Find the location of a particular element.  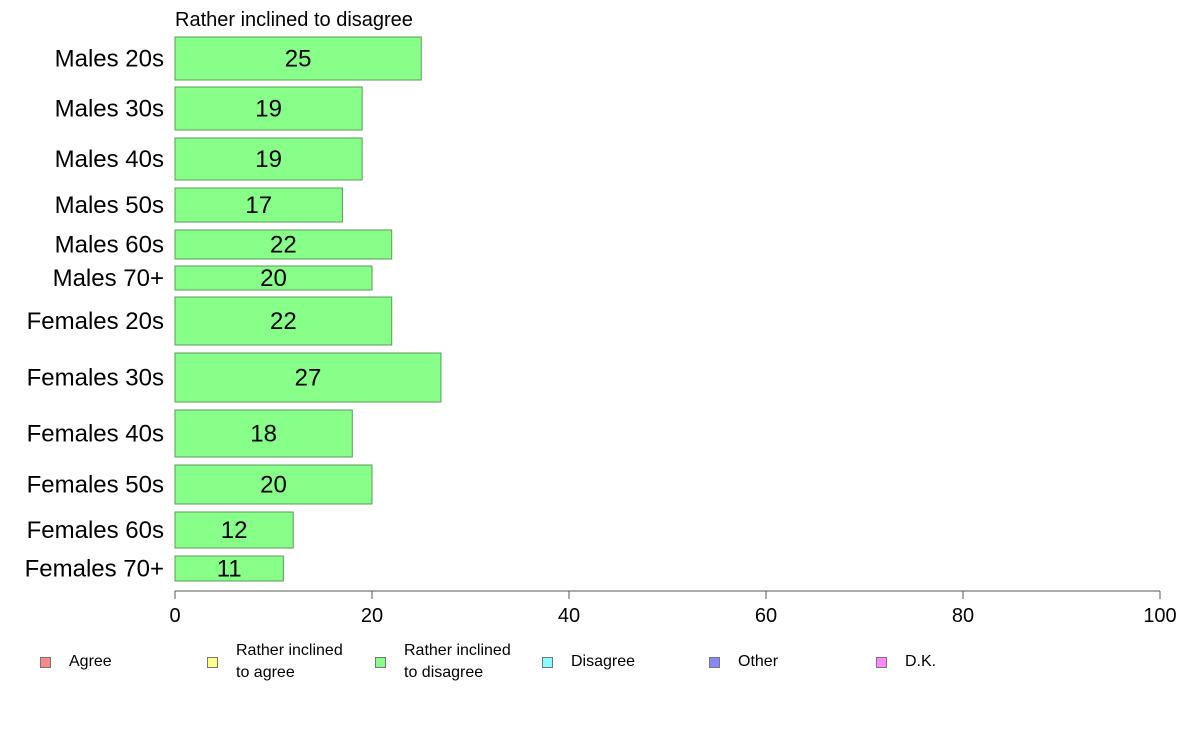

legend-label: Other is located at coordinates (758, 661).